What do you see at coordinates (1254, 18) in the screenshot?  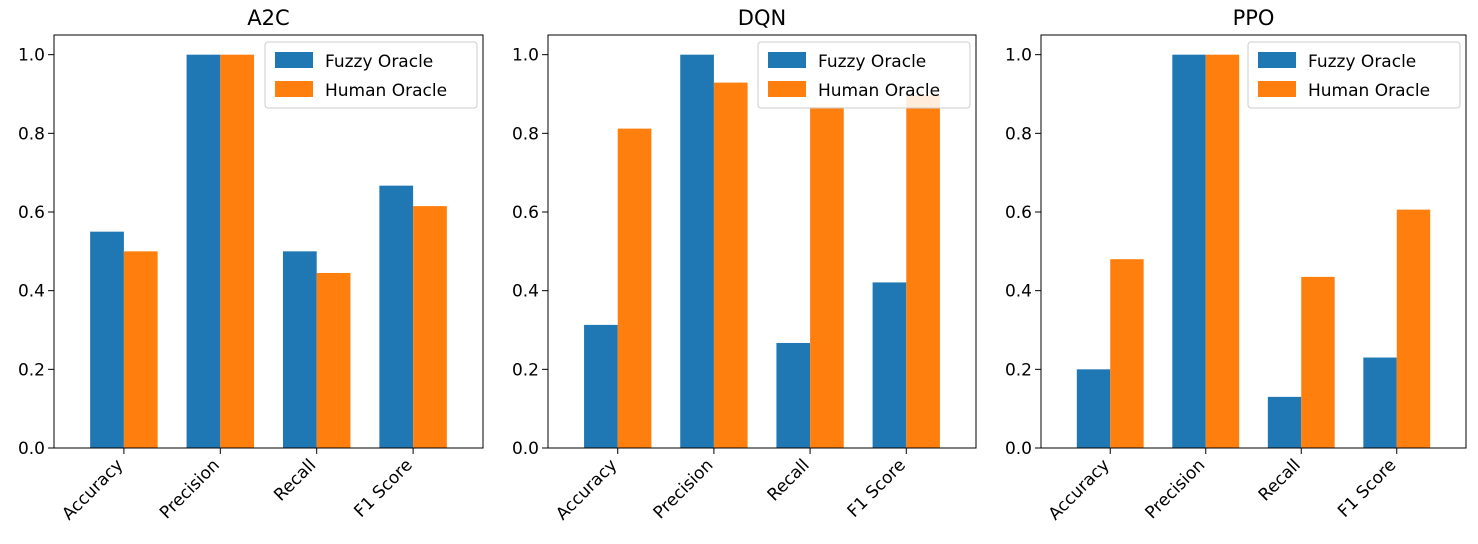 I see `chart-title: PPO` at bounding box center [1254, 18].